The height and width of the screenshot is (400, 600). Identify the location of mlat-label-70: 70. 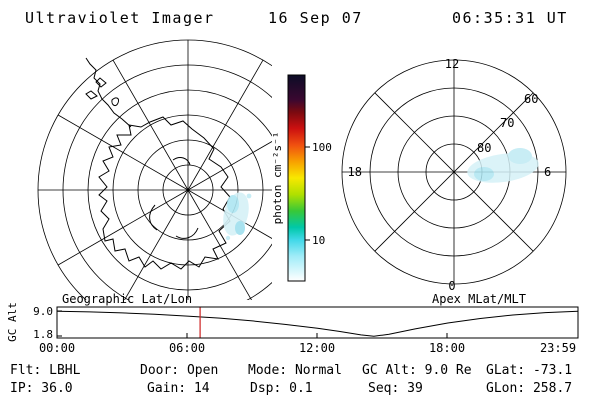
(507, 123).